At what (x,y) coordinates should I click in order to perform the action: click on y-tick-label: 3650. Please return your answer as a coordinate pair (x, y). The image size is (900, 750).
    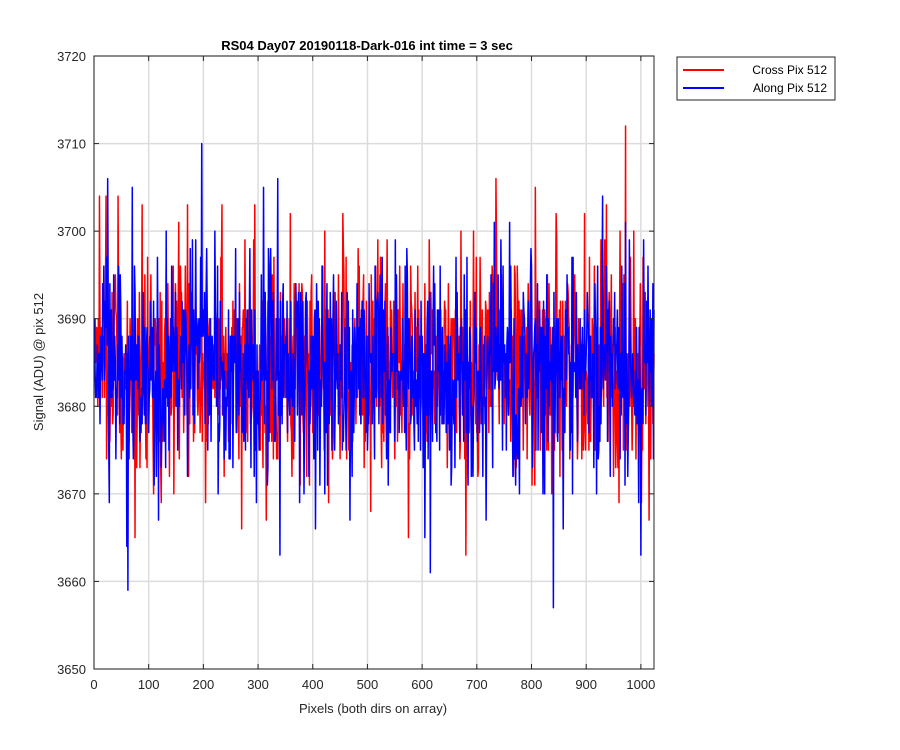
    Looking at the image, I should click on (71, 669).